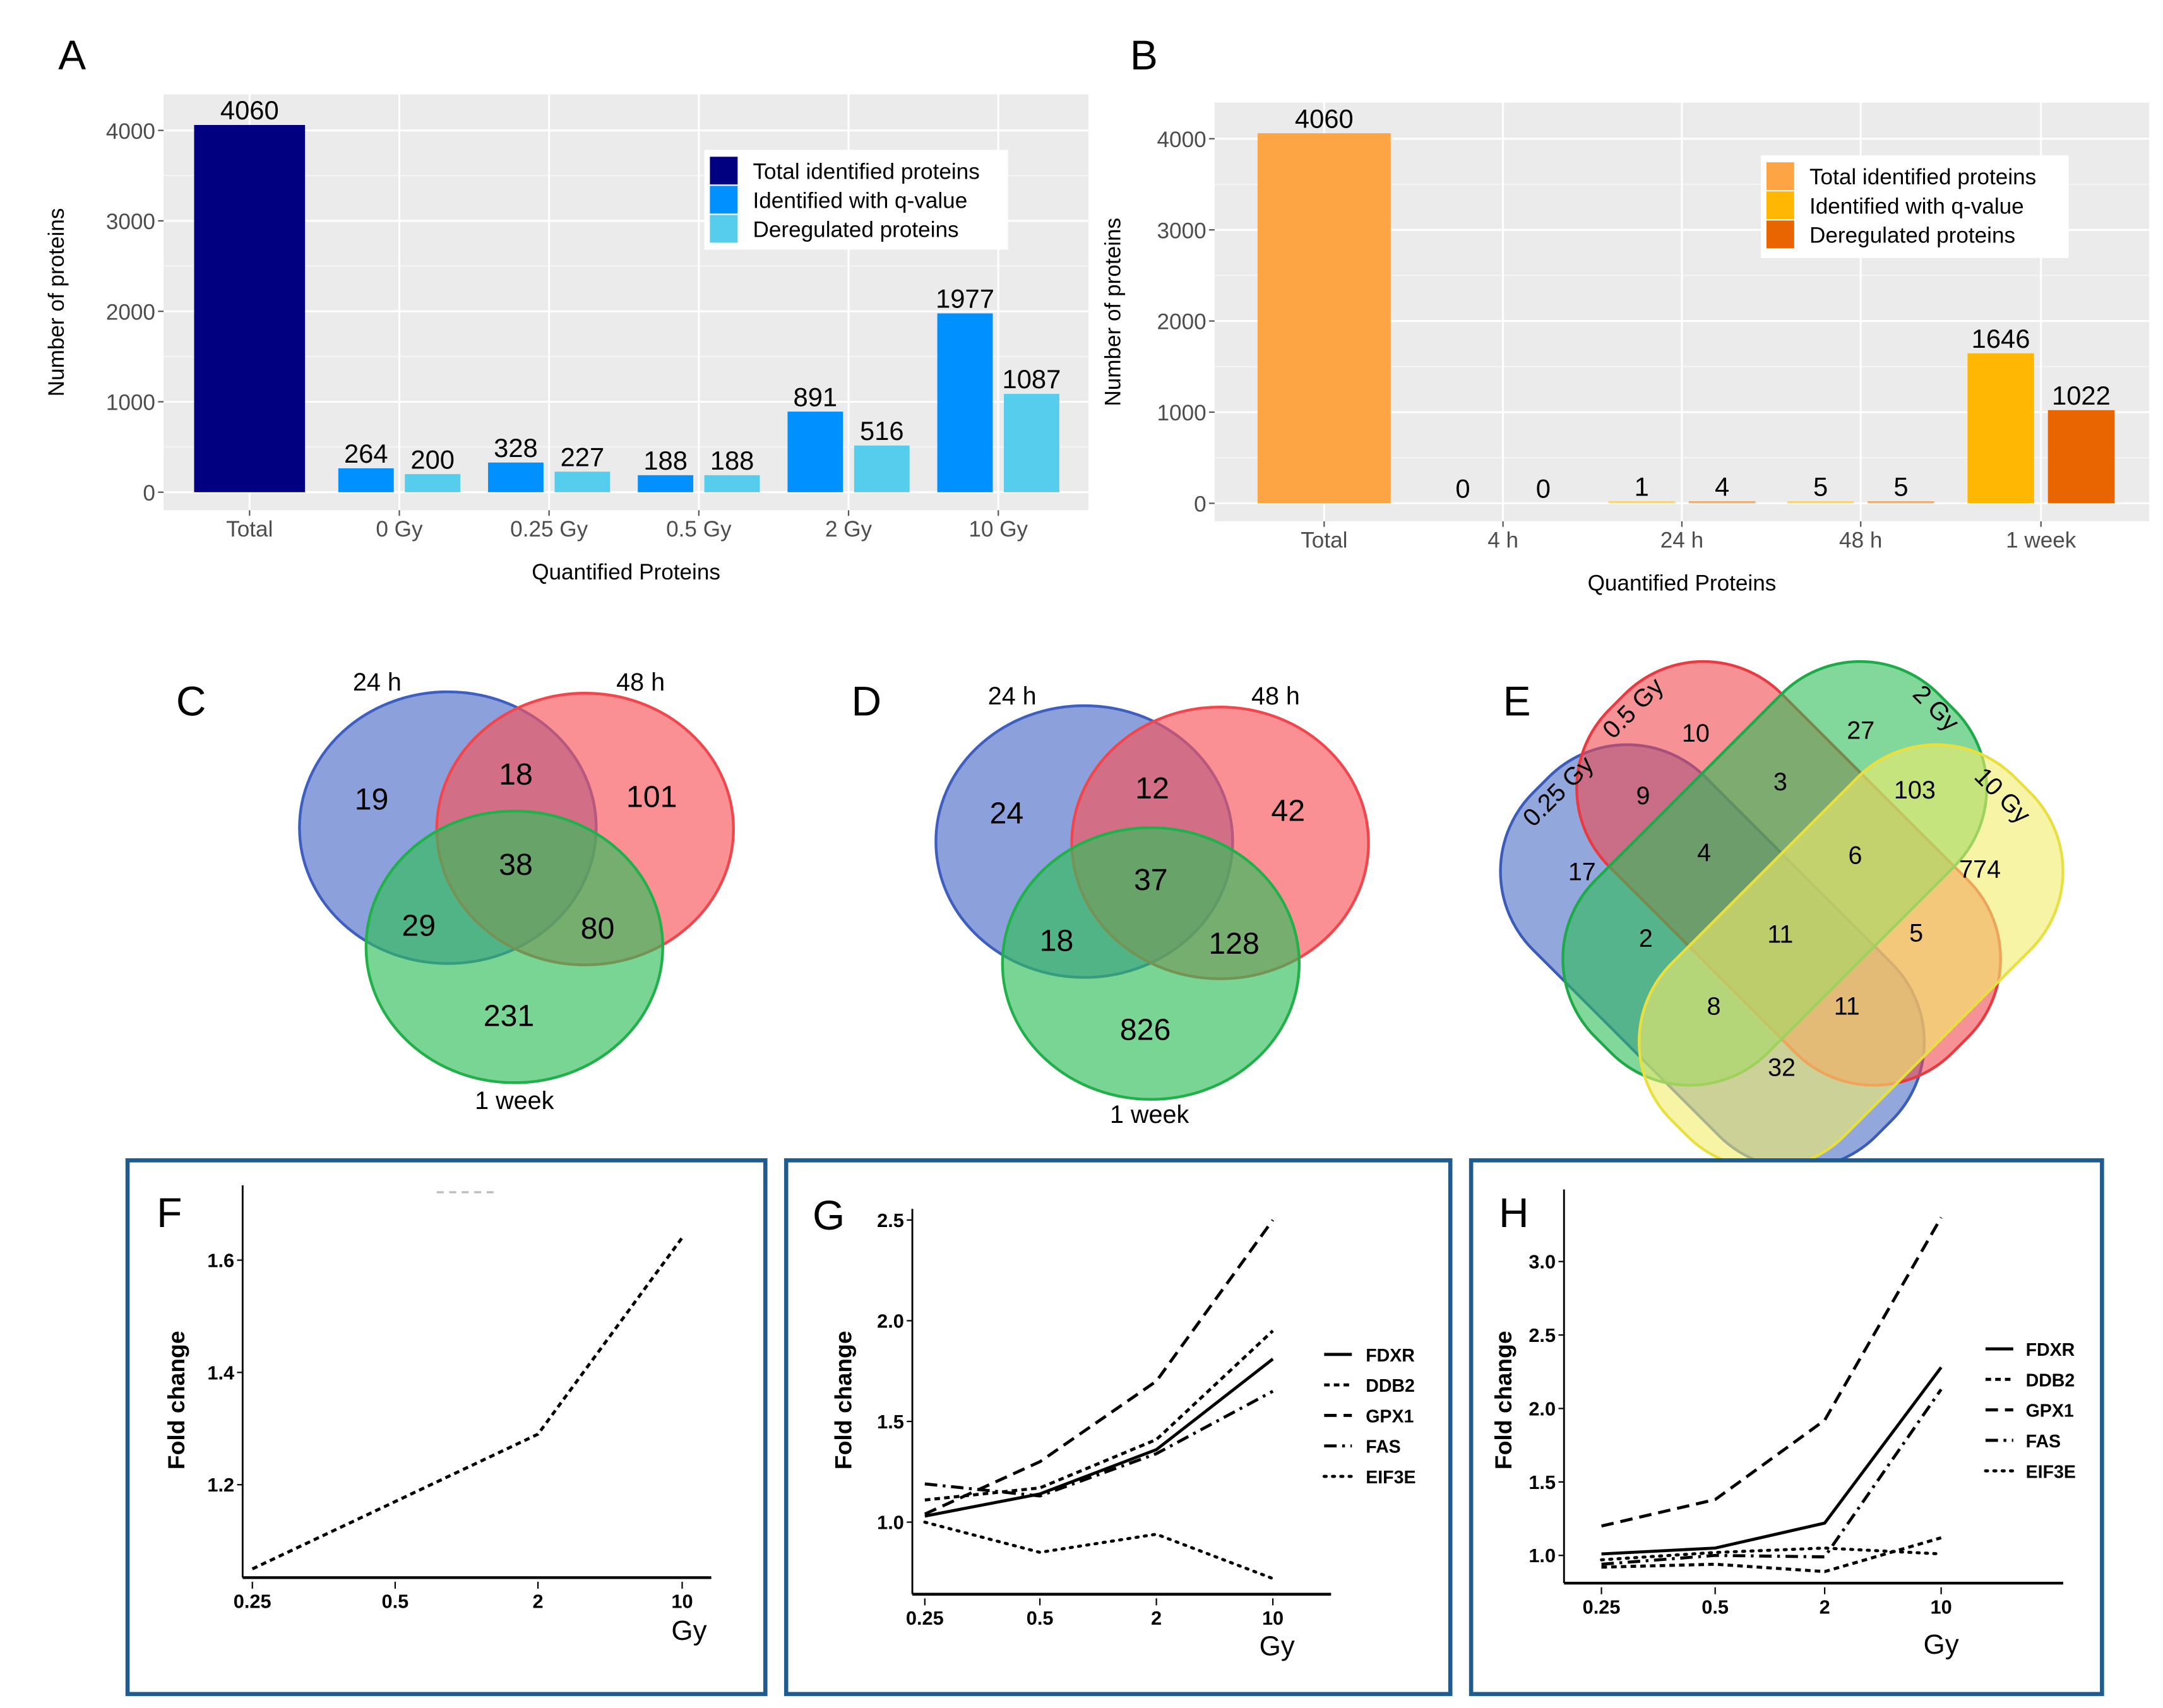 This screenshot has width=2163, height=1708. I want to click on venn-region-count: 29, so click(419, 926).